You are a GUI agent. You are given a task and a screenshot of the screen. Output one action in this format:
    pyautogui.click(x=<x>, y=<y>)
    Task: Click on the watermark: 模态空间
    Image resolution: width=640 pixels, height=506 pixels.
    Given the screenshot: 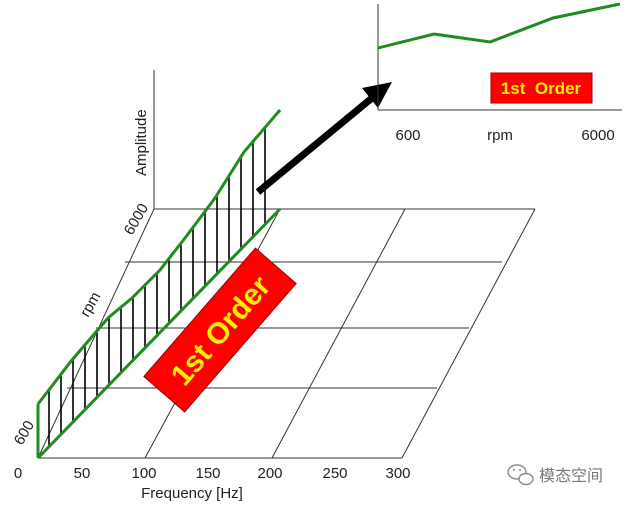 What is the action you would take?
    pyautogui.click(x=555, y=475)
    